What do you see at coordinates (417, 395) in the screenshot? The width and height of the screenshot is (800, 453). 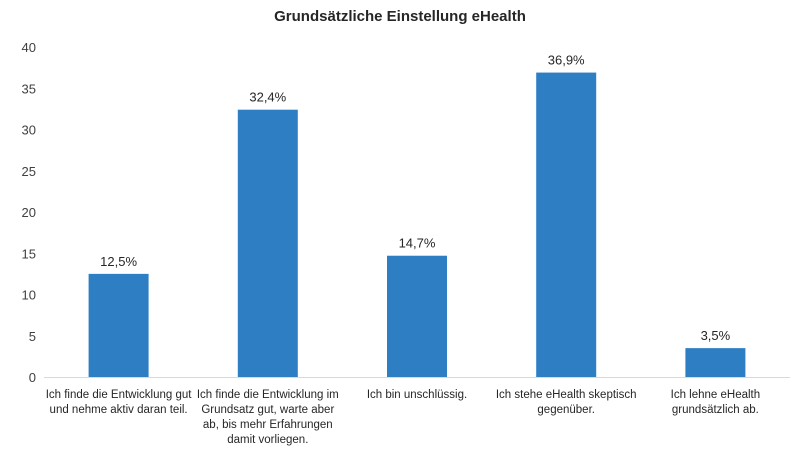 I see `x-category-label: Ich bin unschlüssig.` at bounding box center [417, 395].